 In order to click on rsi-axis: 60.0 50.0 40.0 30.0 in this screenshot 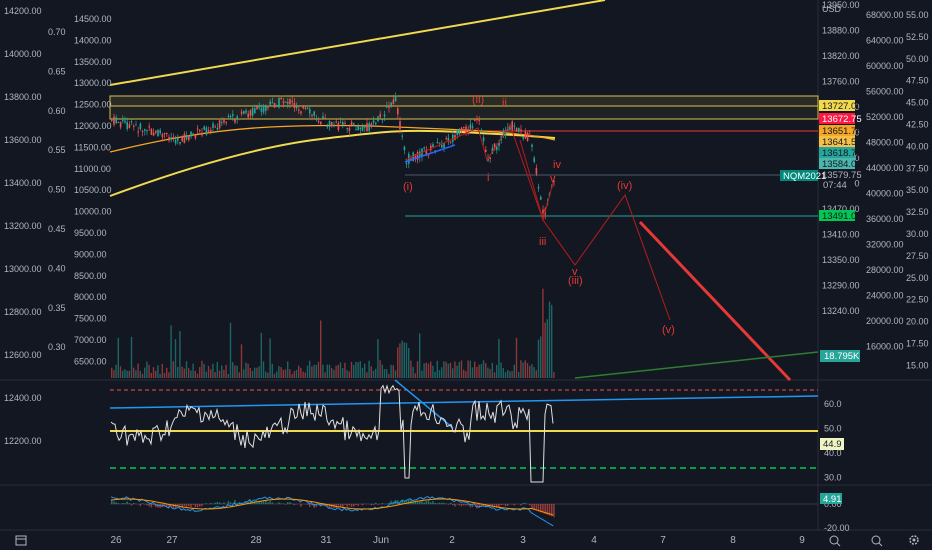, I will do `click(833, 441)`.